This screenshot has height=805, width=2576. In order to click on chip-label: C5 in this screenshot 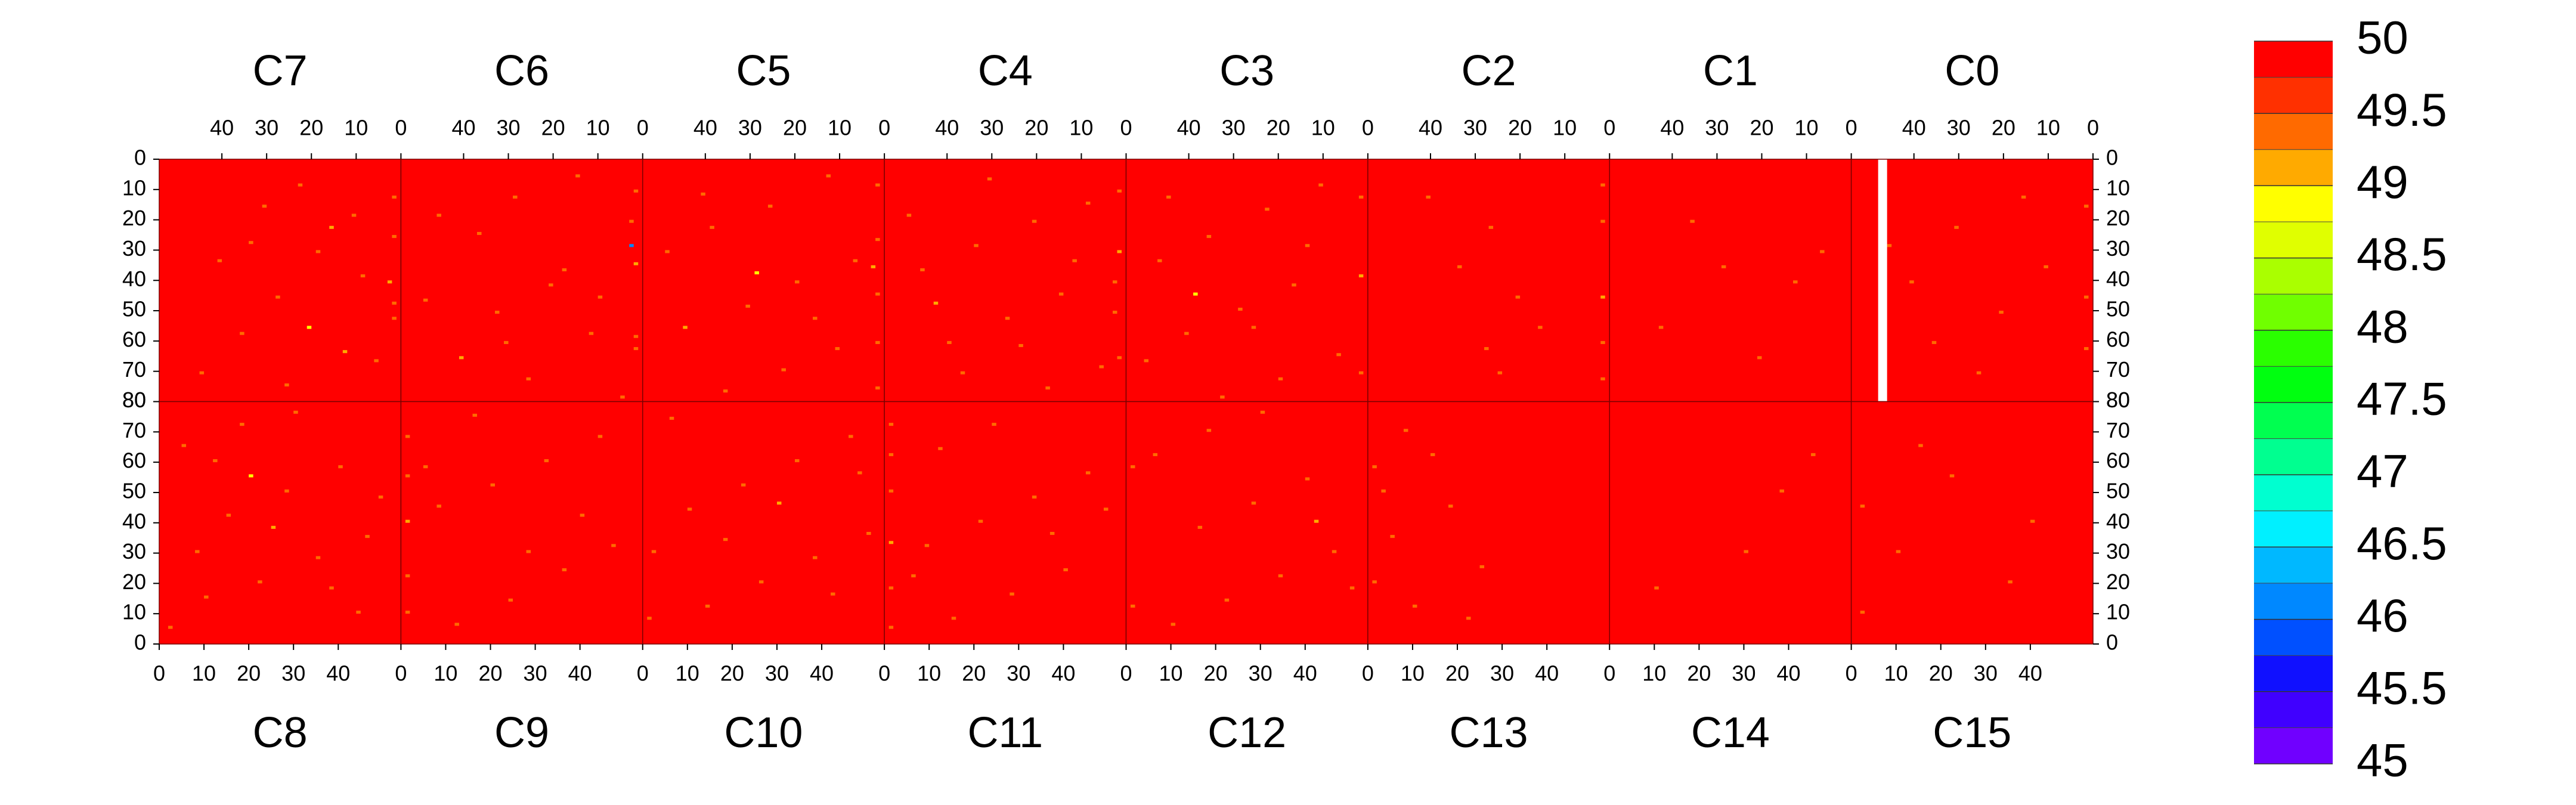, I will do `click(764, 71)`.